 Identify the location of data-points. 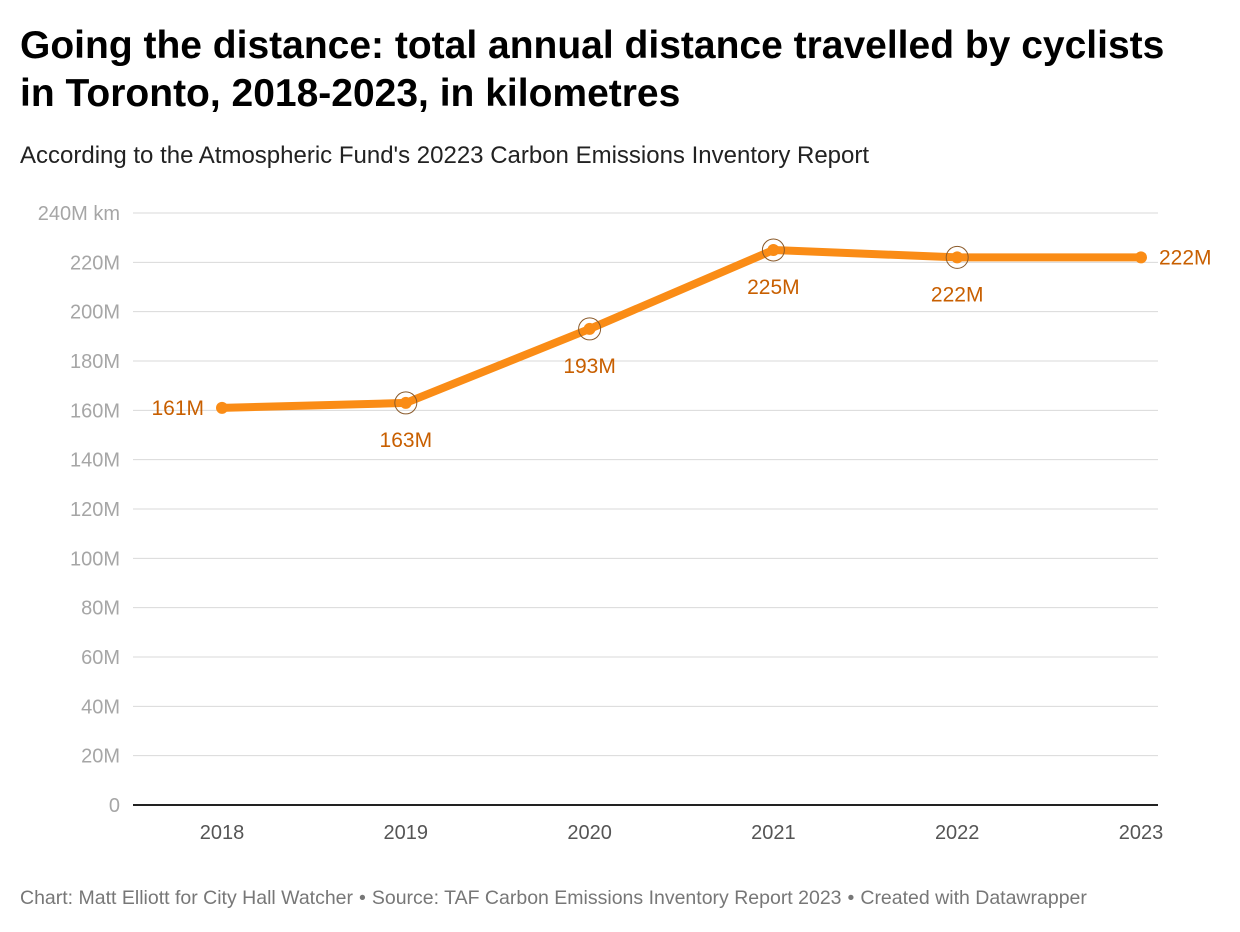
(681, 326).